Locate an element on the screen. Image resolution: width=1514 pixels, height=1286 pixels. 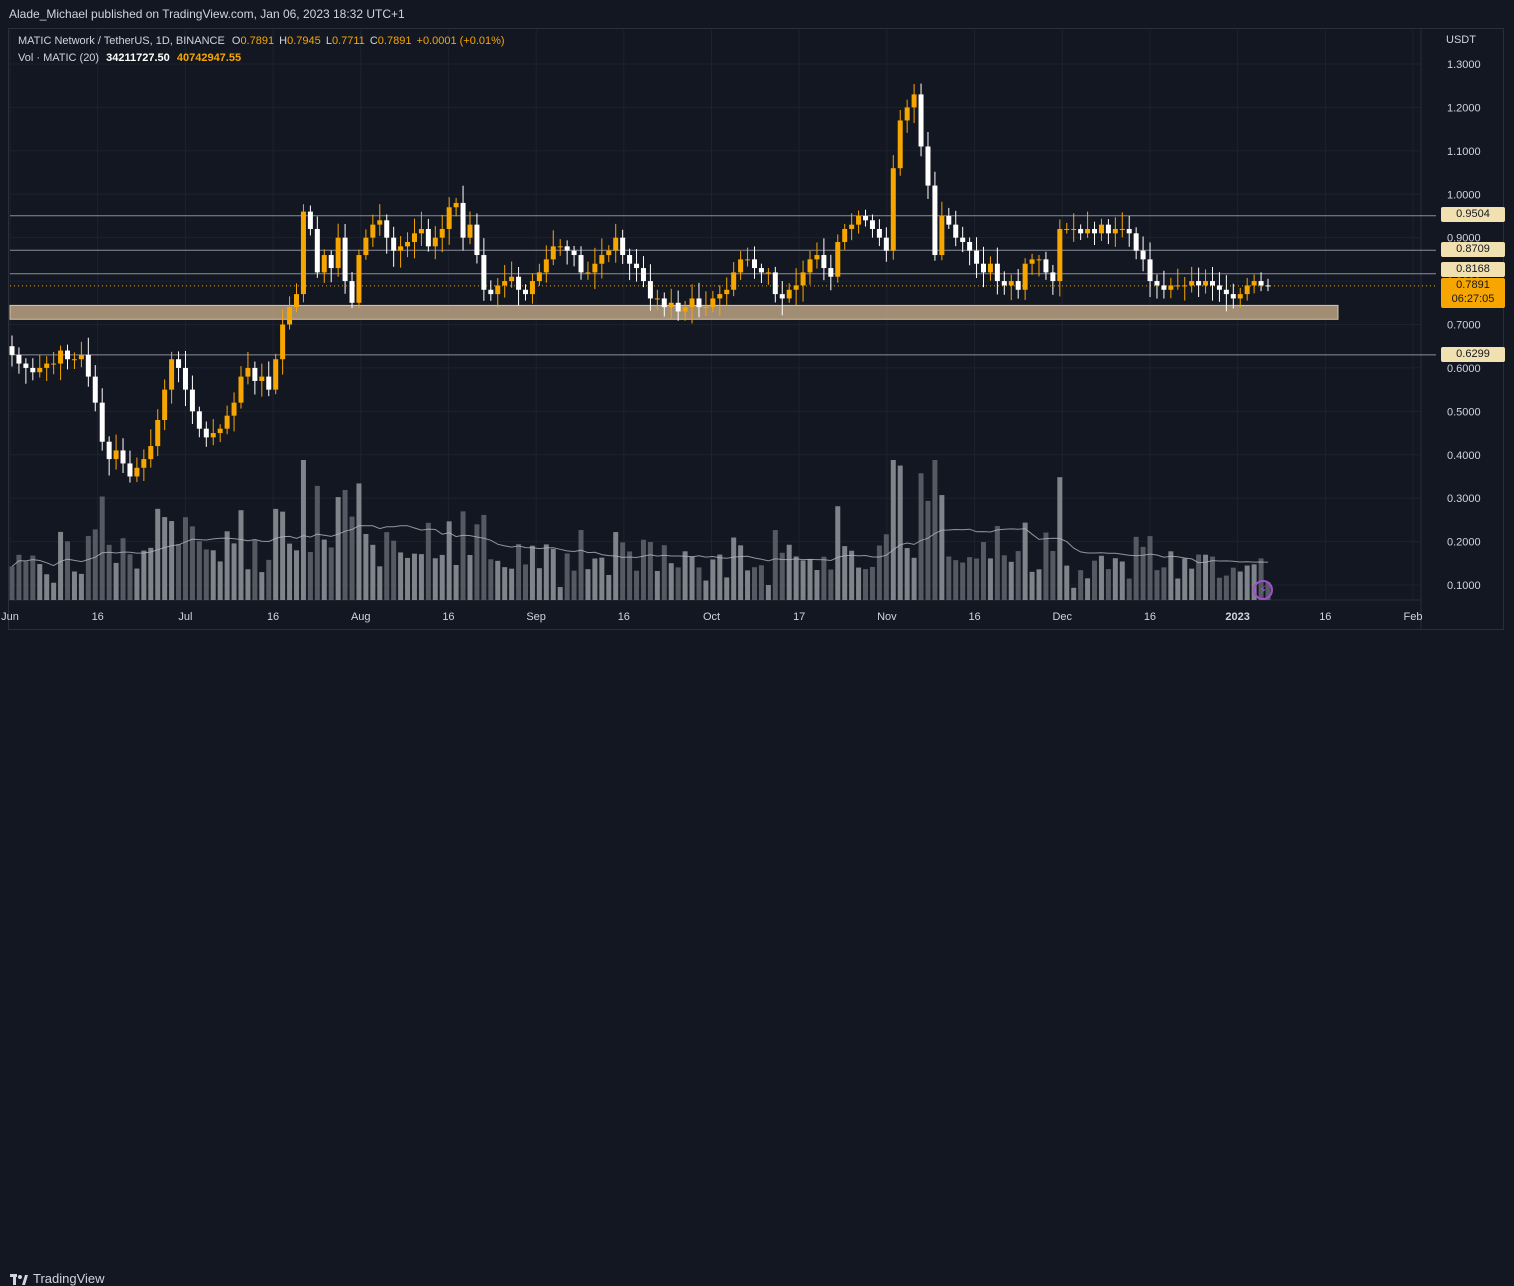
volume-ma-line is located at coordinates (640, 546).